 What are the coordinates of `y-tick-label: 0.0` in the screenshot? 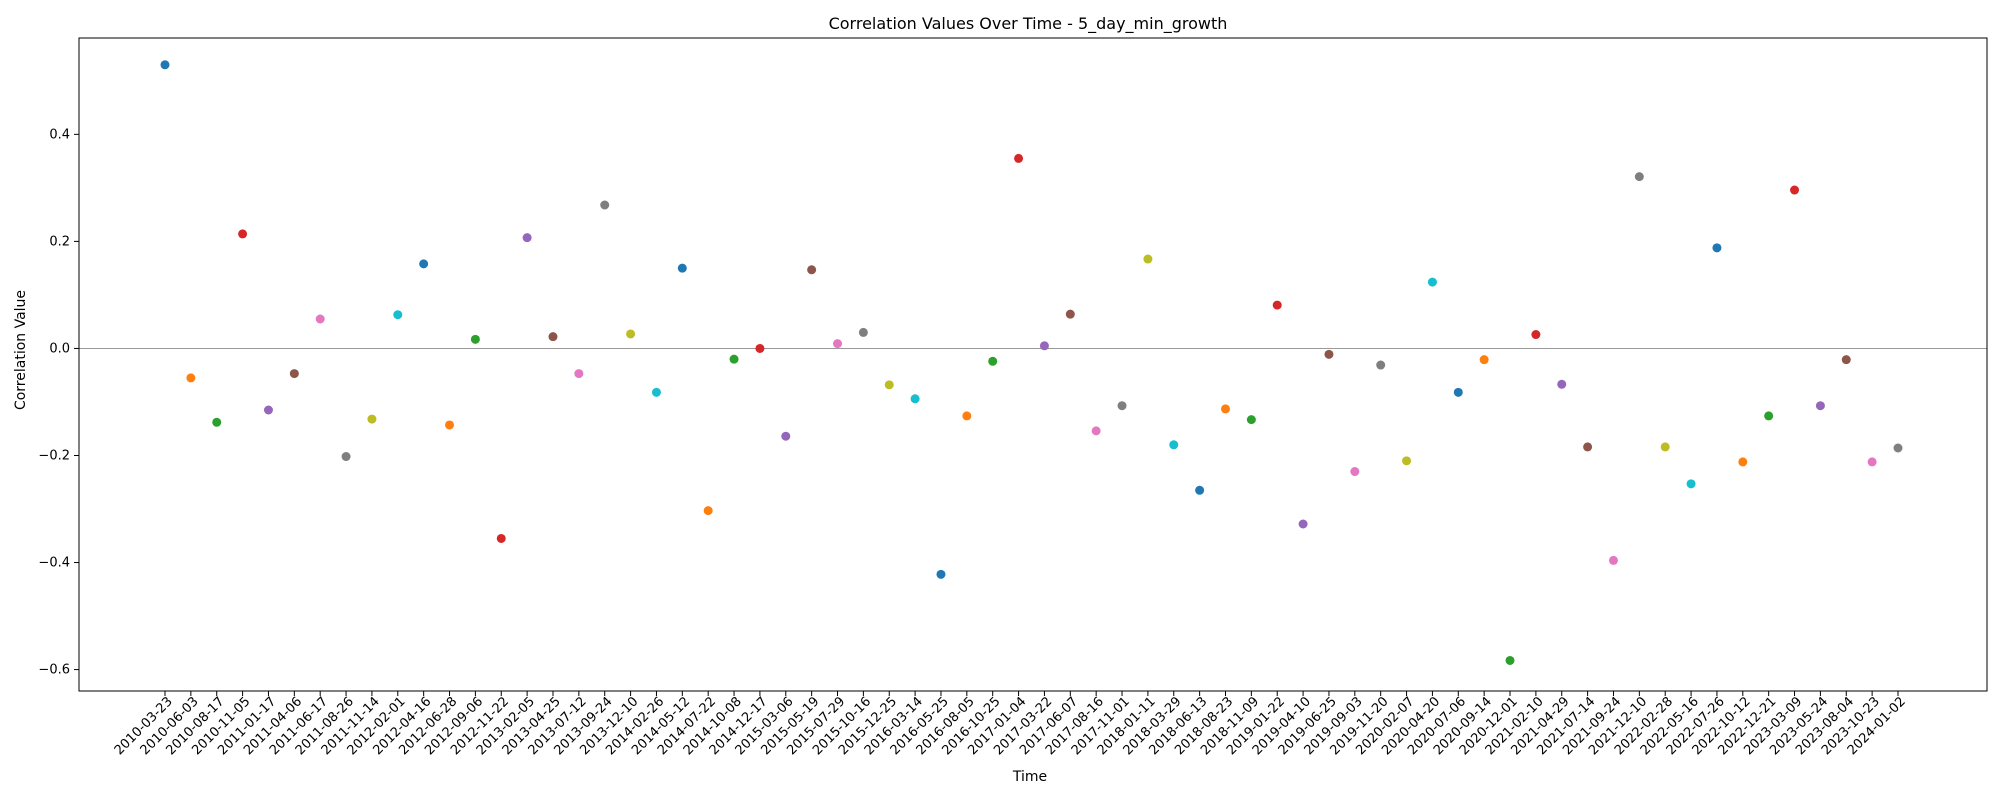 It's located at (59, 348).